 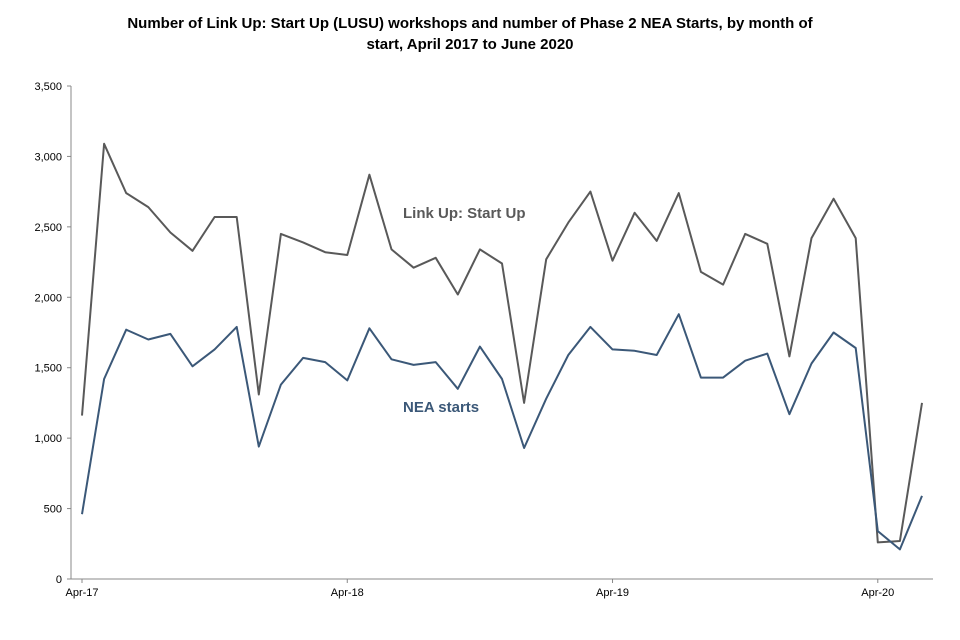 I want to click on x-tick-label: Apr-20, so click(x=877, y=593).